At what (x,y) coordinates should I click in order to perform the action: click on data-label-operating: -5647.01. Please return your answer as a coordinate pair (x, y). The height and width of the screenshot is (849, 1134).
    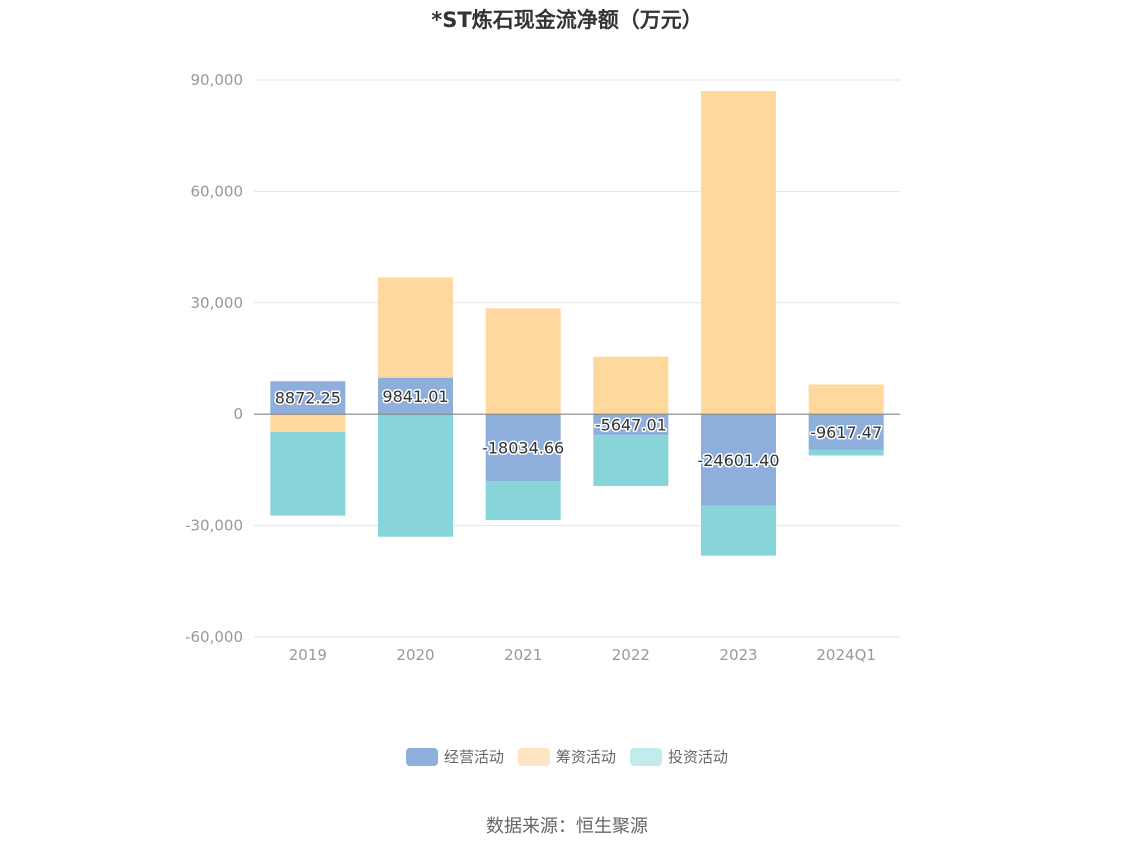
    Looking at the image, I should click on (631, 425).